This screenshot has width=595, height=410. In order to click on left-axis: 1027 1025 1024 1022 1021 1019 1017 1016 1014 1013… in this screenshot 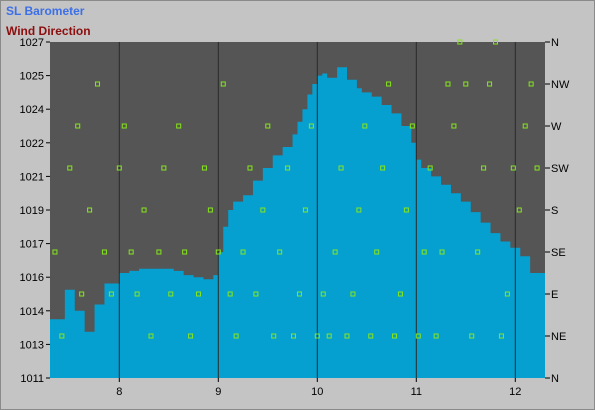, I will do `click(35, 211)`.